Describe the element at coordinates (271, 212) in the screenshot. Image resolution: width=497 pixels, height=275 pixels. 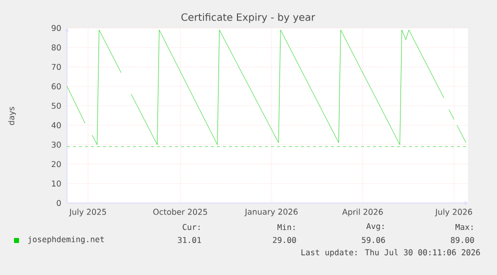
I see `x-tick-label: January 2026` at that location.